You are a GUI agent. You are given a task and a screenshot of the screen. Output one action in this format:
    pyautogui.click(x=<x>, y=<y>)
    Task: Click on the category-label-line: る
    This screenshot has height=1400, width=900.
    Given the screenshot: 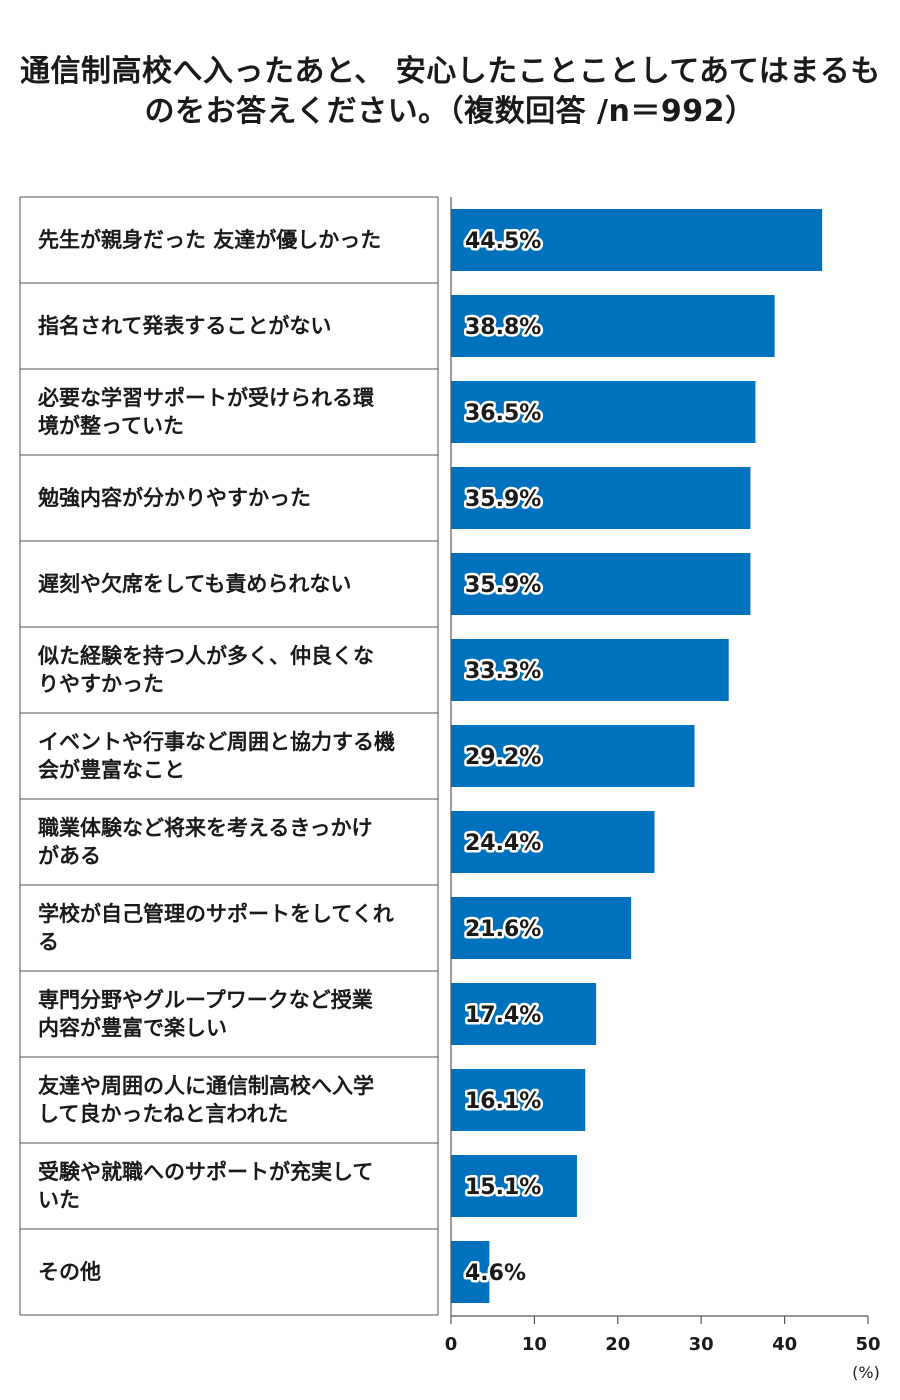 What is the action you would take?
    pyautogui.click(x=48, y=942)
    